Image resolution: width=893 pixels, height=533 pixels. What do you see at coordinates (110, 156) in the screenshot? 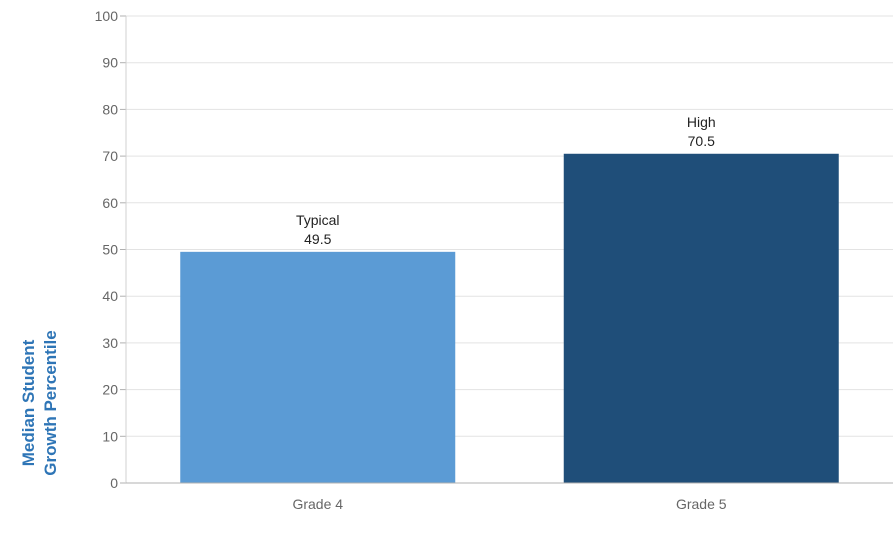
I see `y-tick-label-70: 70` at bounding box center [110, 156].